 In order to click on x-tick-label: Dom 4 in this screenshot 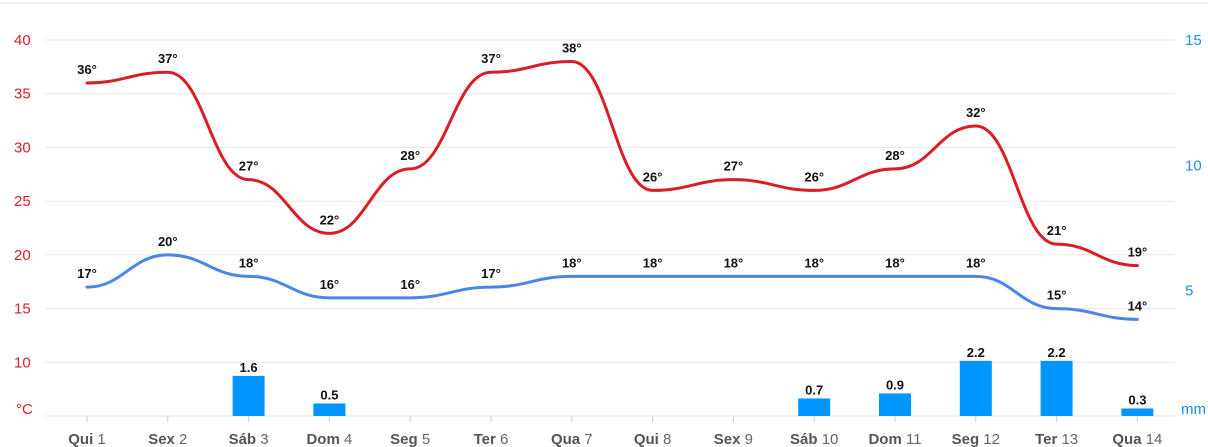, I will do `click(329, 439)`.